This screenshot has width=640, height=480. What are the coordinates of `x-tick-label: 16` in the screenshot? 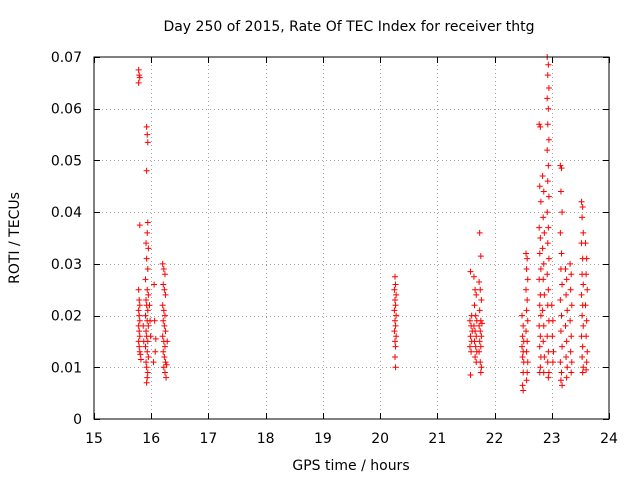 It's located at (151, 439).